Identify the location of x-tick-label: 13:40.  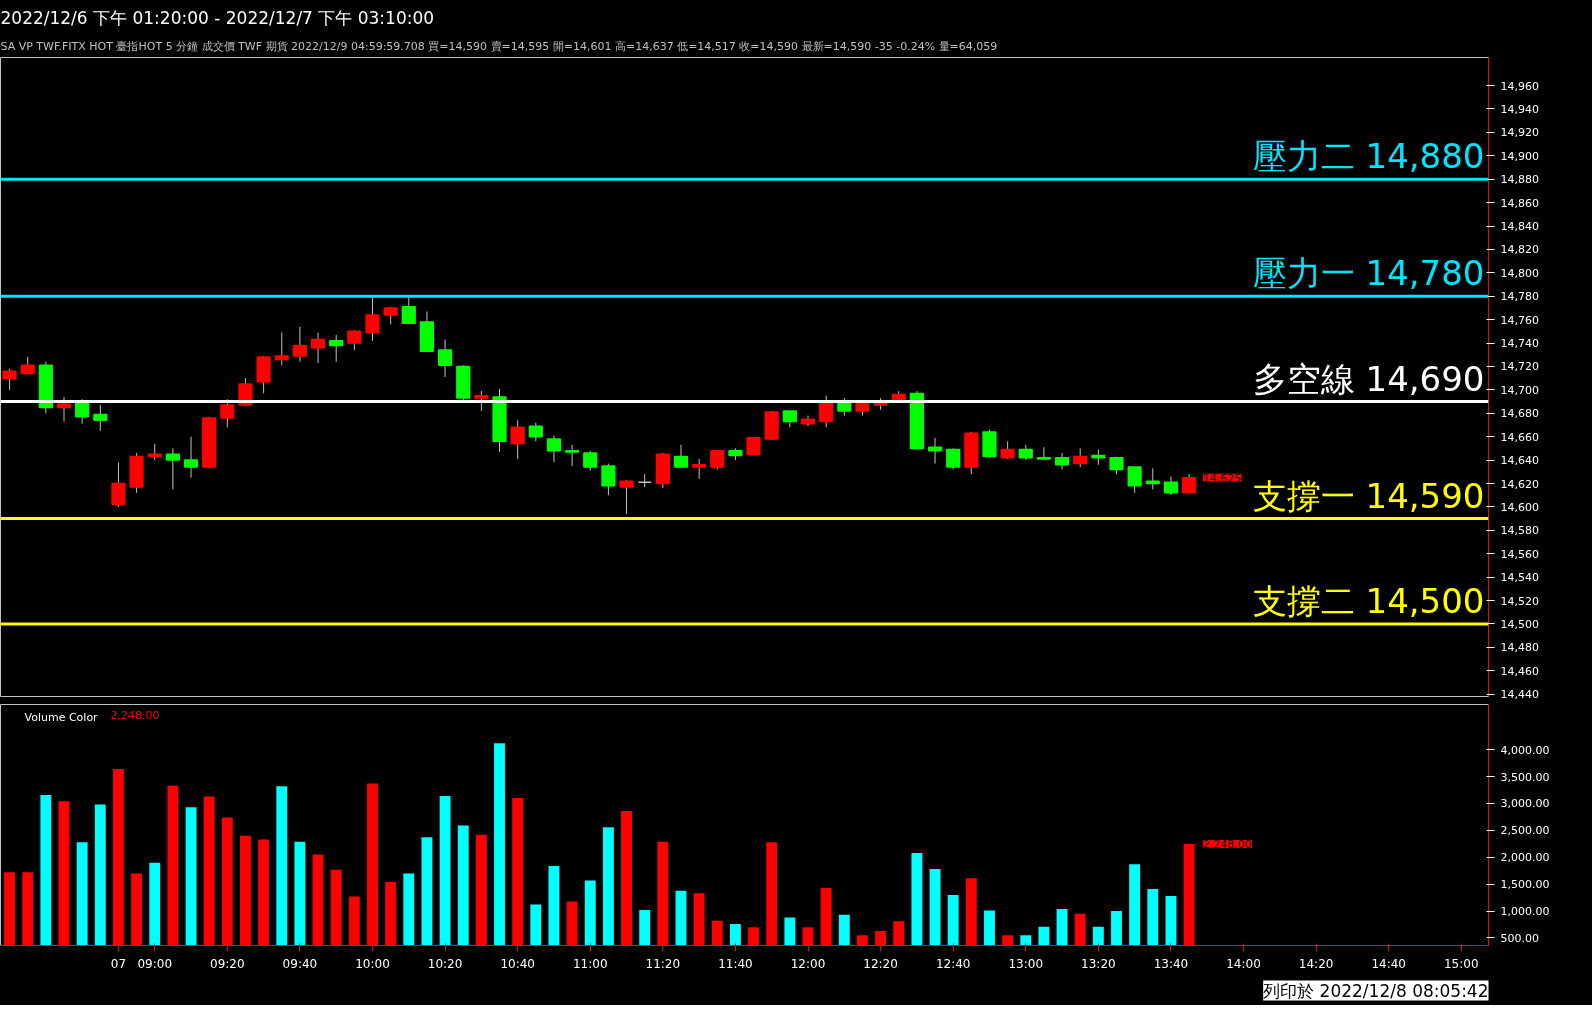
(1171, 963).